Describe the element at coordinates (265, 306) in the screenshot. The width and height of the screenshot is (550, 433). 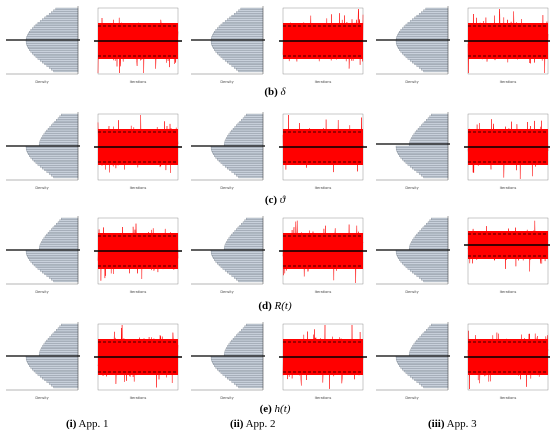
I see `caption-letter: (d)` at that location.